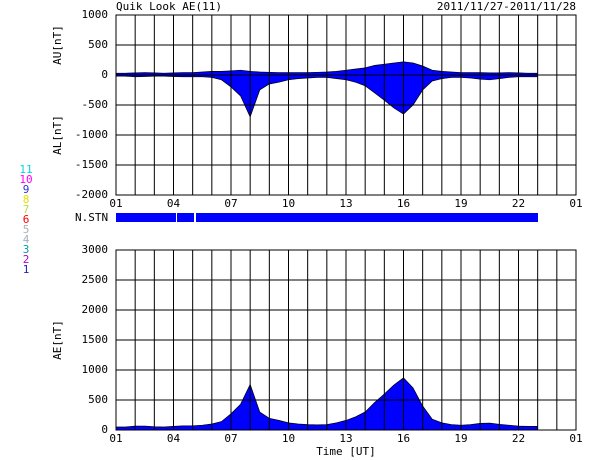  What do you see at coordinates (57, 135) in the screenshot?
I see `y-axis-label: AL[nT]` at bounding box center [57, 135].